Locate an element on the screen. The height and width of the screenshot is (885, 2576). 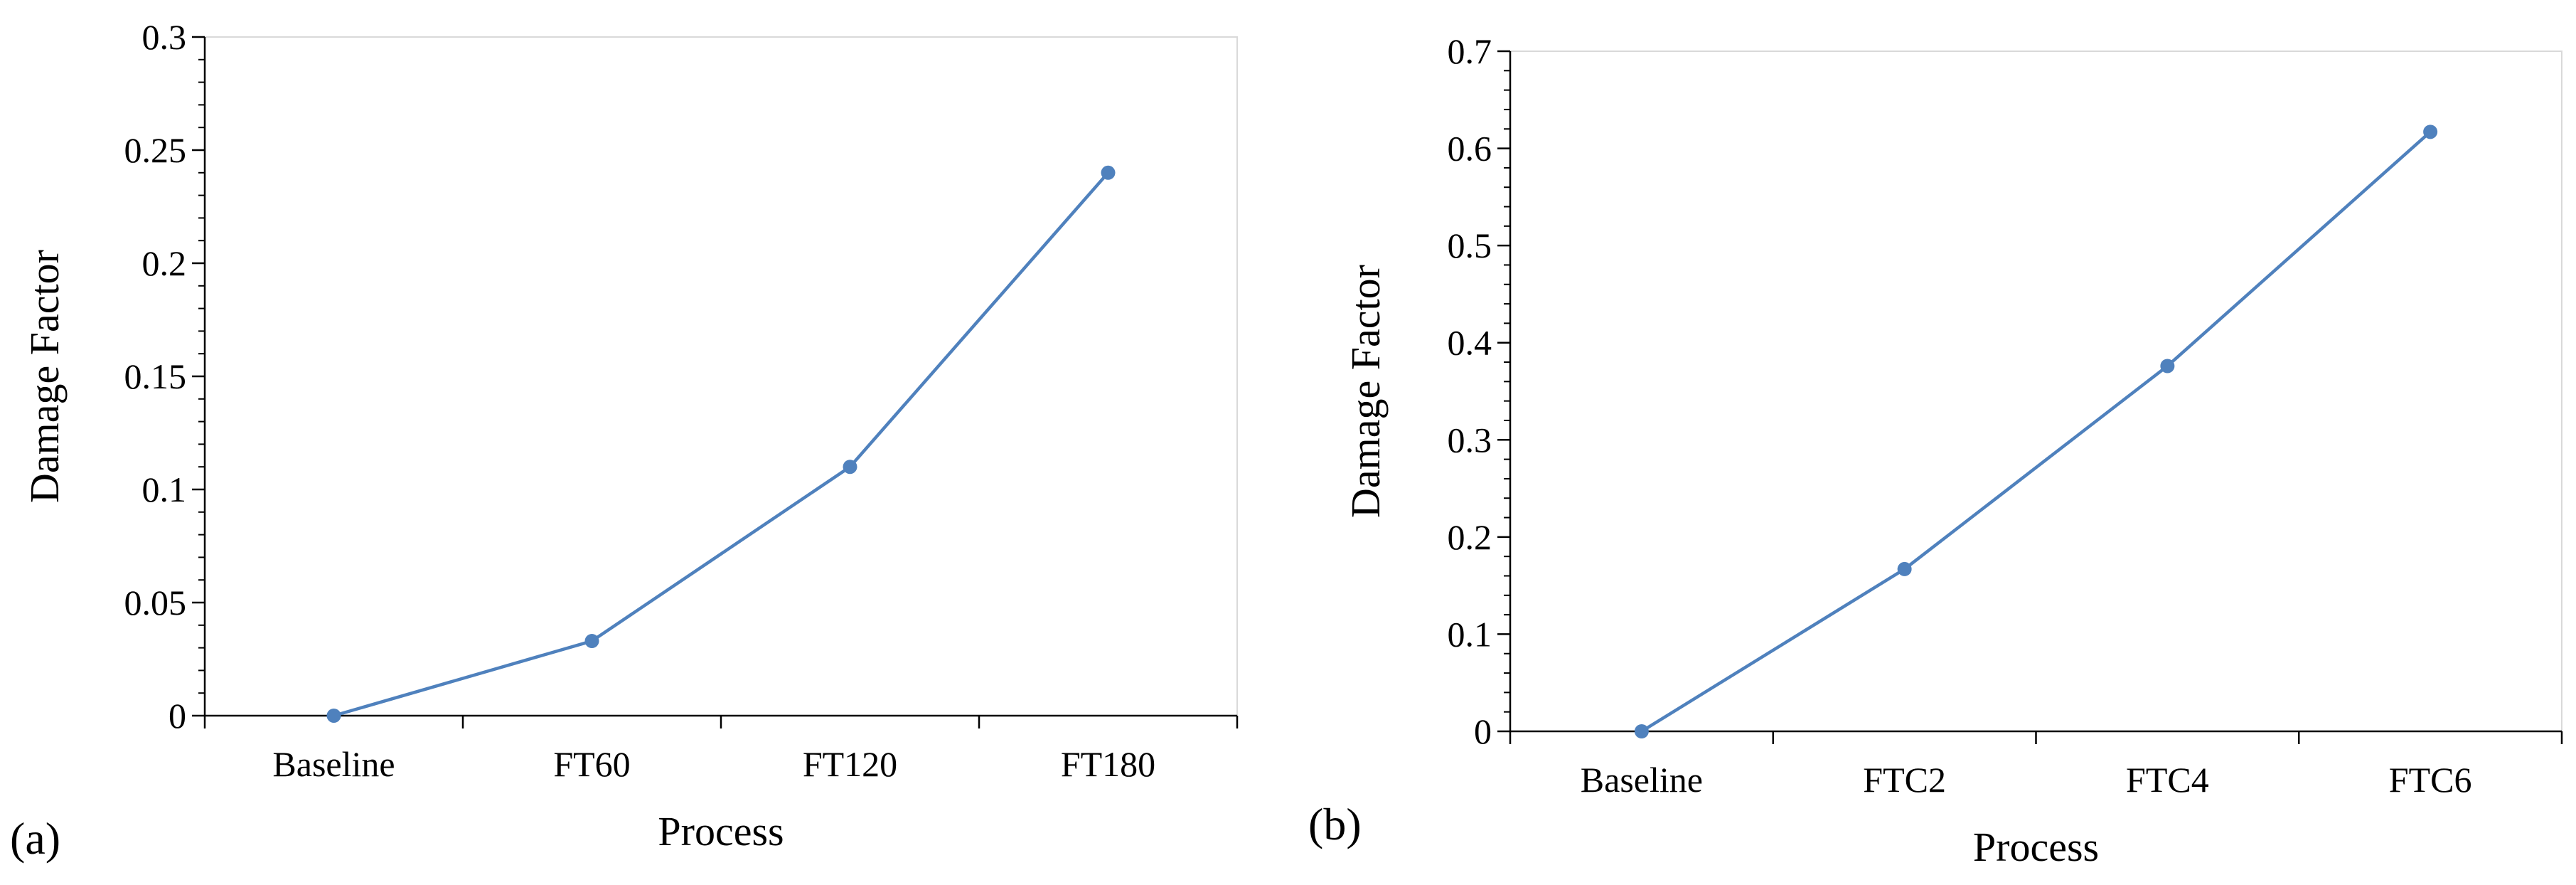
y-tick-label: 0.5 is located at coordinates (1470, 246).